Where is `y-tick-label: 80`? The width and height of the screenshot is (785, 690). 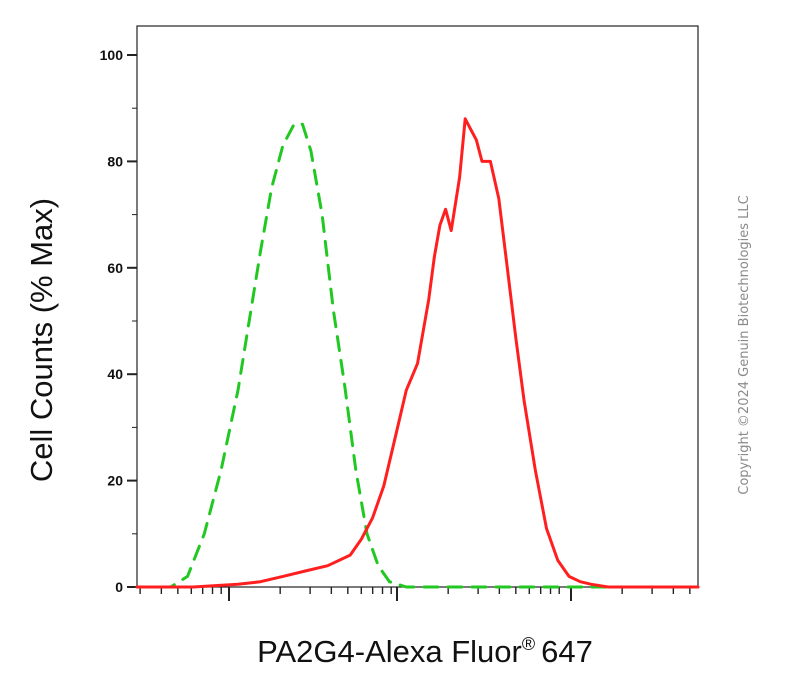 y-tick-label: 80 is located at coordinates (115, 161).